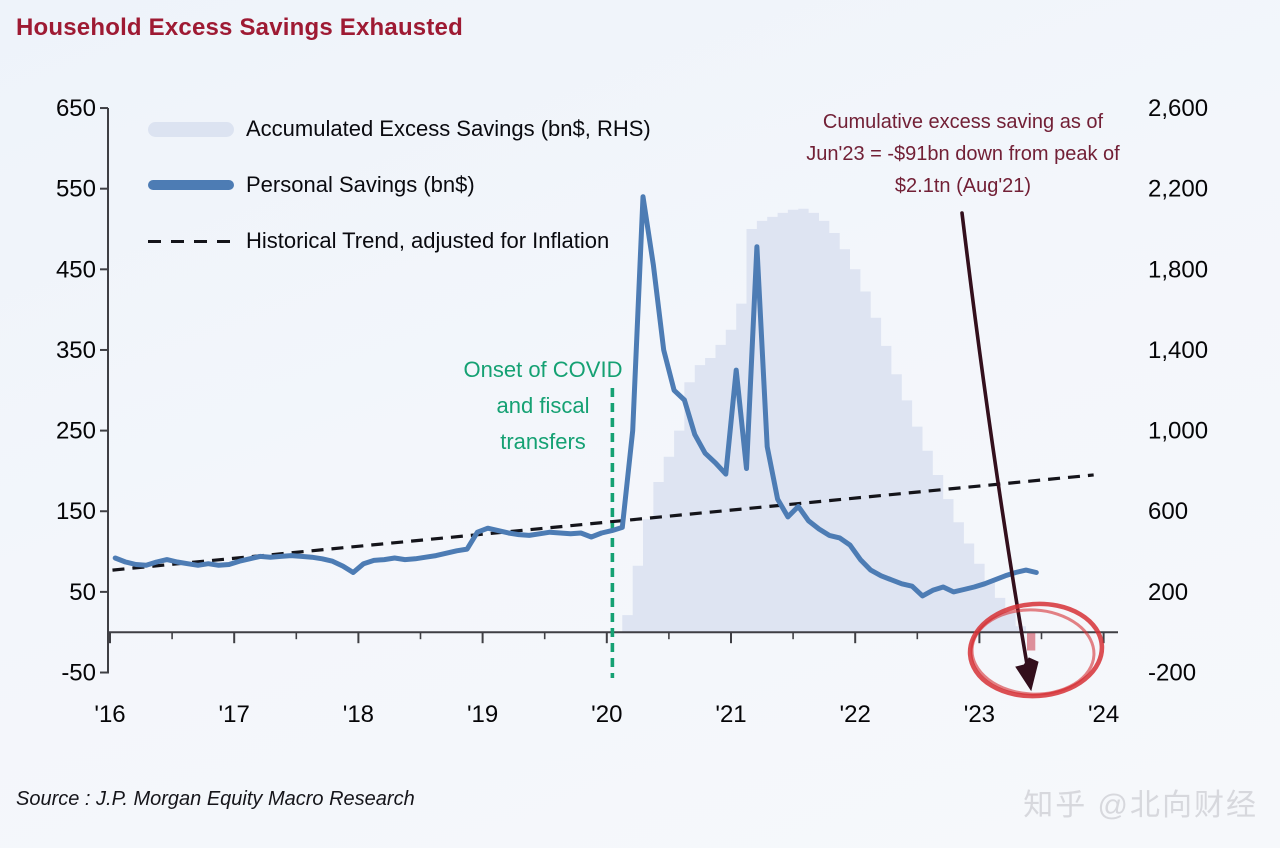 The image size is (1280, 848). What do you see at coordinates (448, 128) in the screenshot?
I see `legend-label: Accumulated Excess Savings (bn$, RHS)` at bounding box center [448, 128].